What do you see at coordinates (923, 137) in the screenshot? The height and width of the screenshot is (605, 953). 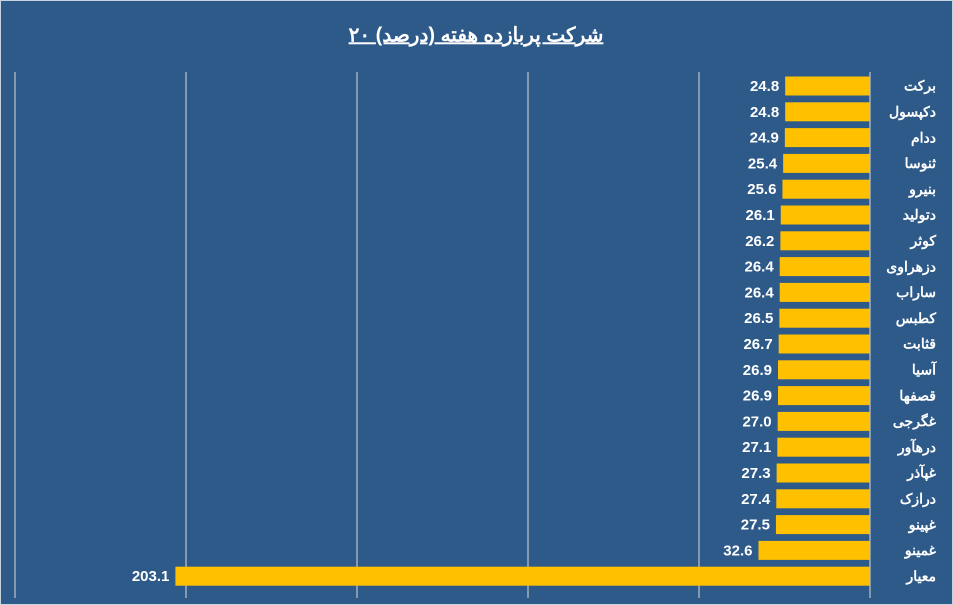 I see `y-tick-label: ددام` at bounding box center [923, 137].